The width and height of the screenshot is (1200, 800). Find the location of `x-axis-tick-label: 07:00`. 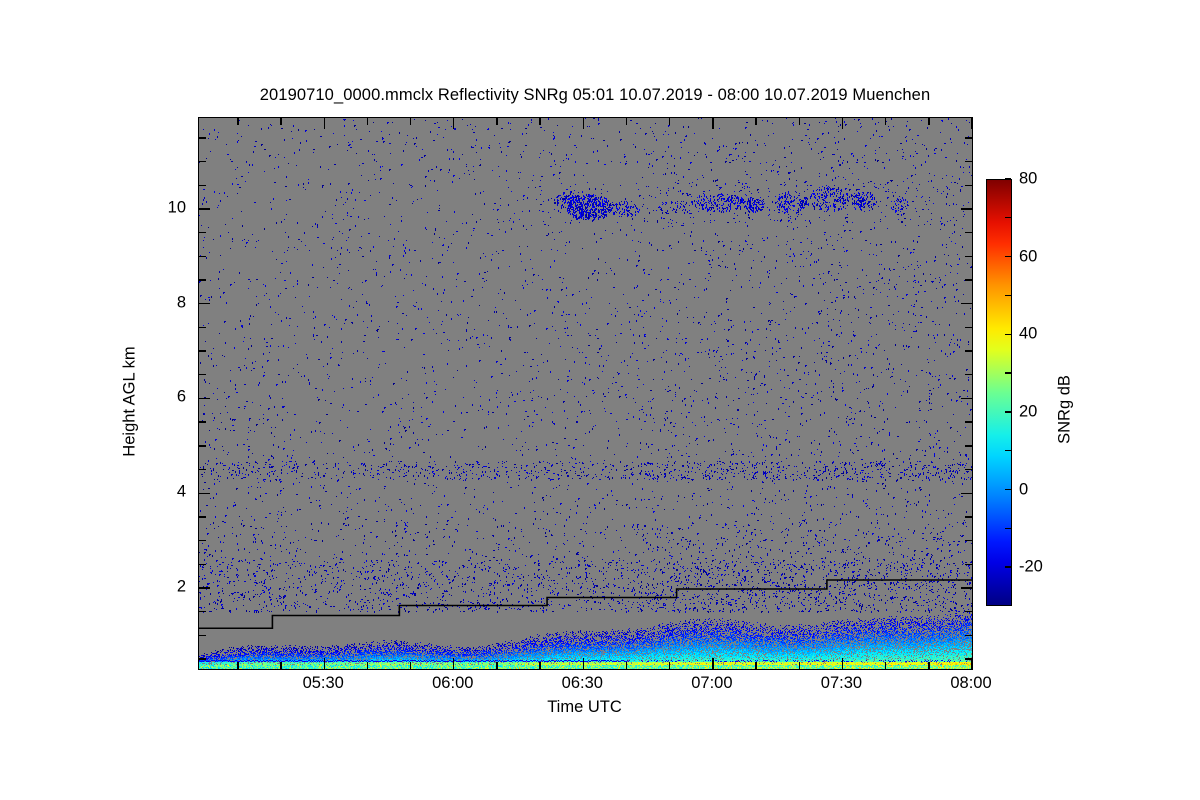

x-axis-tick-label: 07:00 is located at coordinates (712, 683).